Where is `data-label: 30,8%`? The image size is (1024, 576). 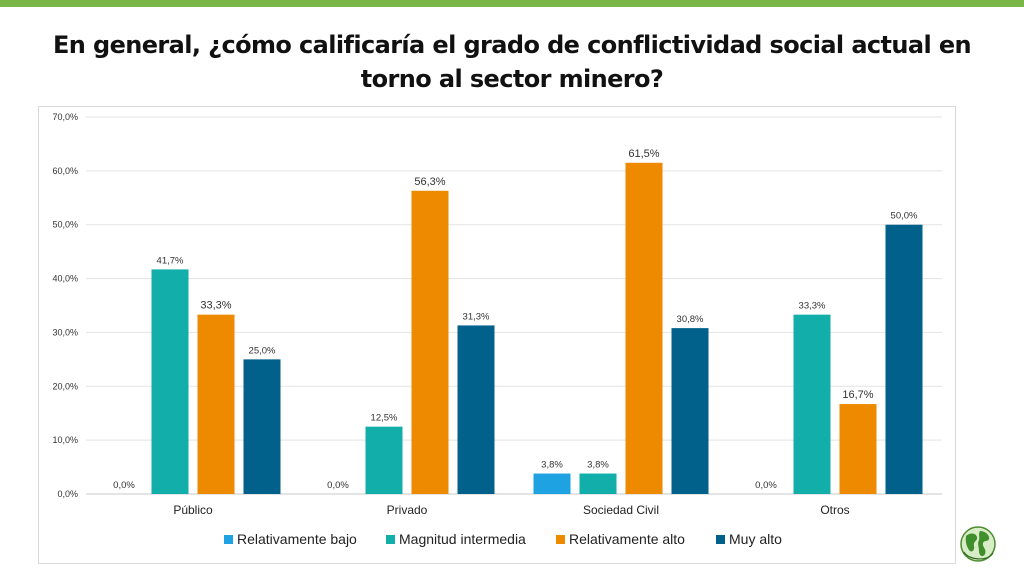
data-label: 30,8% is located at coordinates (690, 319).